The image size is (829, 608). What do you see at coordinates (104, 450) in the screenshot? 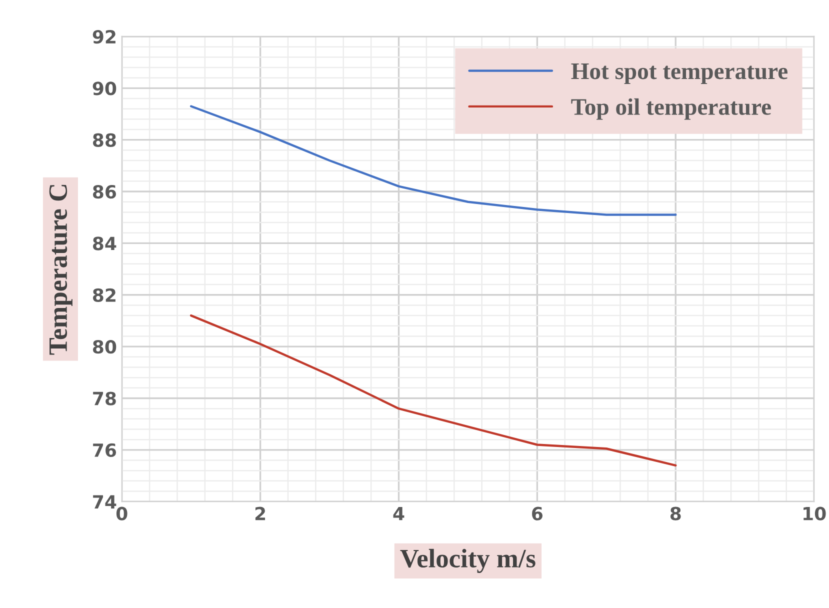
I see `y-tick-label: 76` at bounding box center [104, 450].